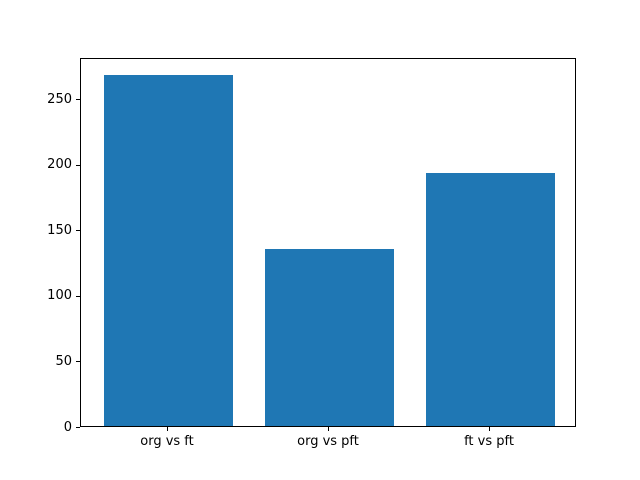 The width and height of the screenshot is (640, 480). I want to click on bar-org-vs-pft, so click(329, 337).